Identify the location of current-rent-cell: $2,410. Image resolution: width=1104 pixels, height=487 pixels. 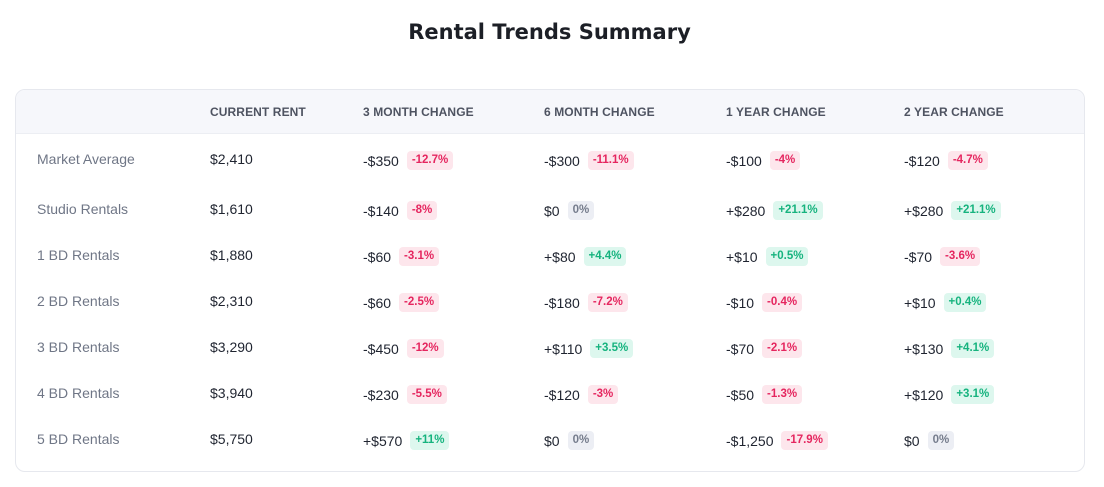
(231, 159).